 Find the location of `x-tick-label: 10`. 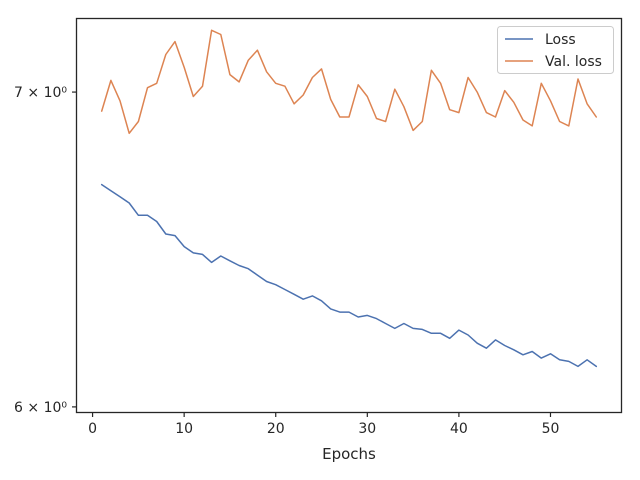

x-tick-label: 10 is located at coordinates (184, 429).